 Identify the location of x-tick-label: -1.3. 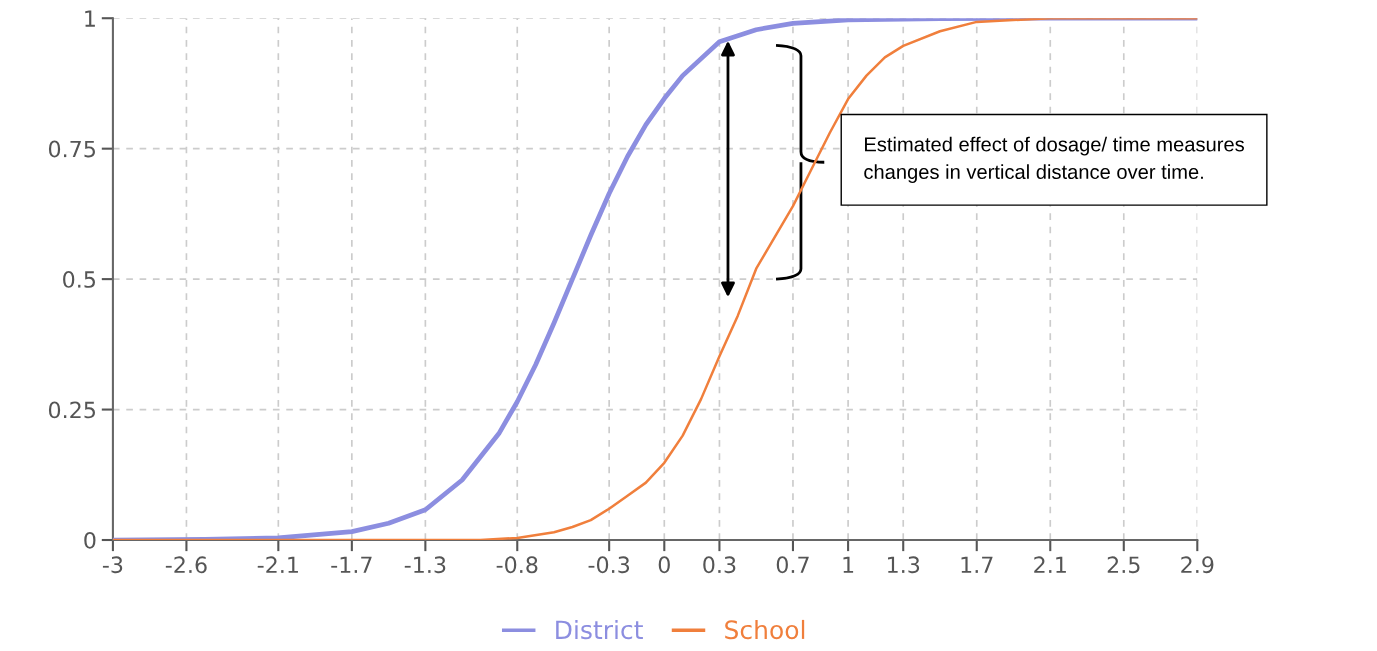
(425, 565).